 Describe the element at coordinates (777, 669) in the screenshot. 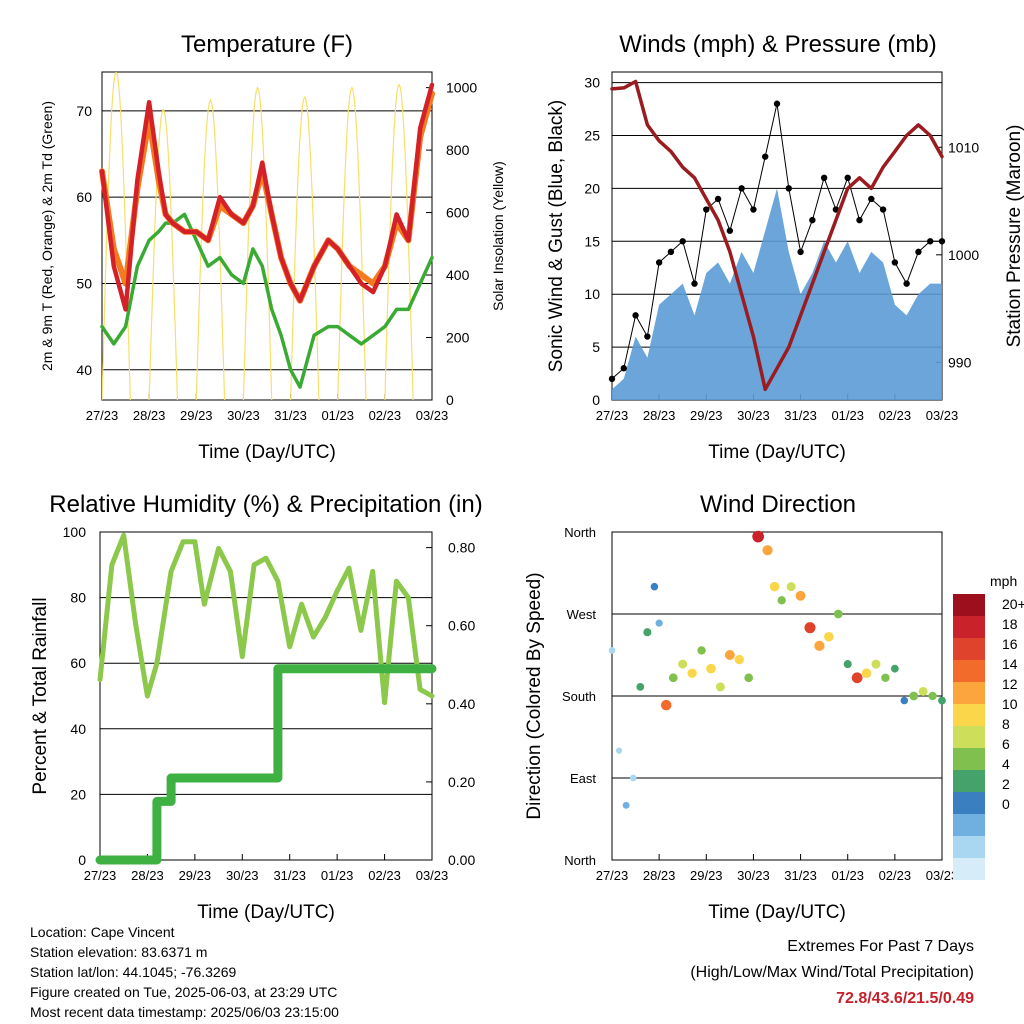

I see `direction-series` at that location.